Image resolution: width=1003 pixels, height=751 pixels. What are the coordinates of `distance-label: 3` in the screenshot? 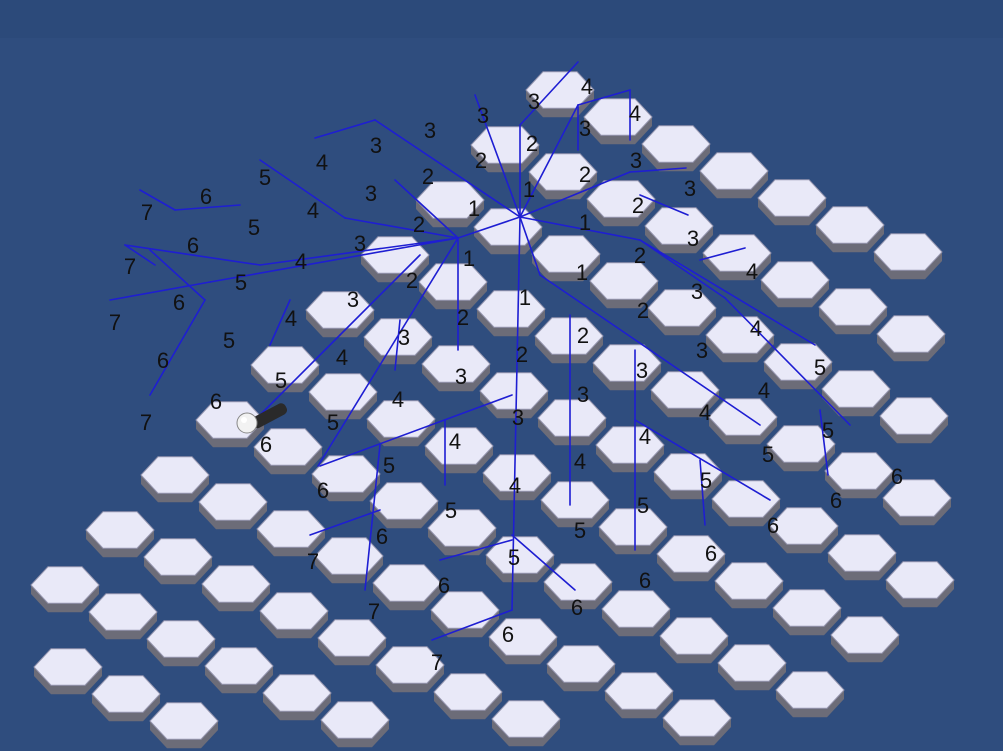 It's located at (461, 376).